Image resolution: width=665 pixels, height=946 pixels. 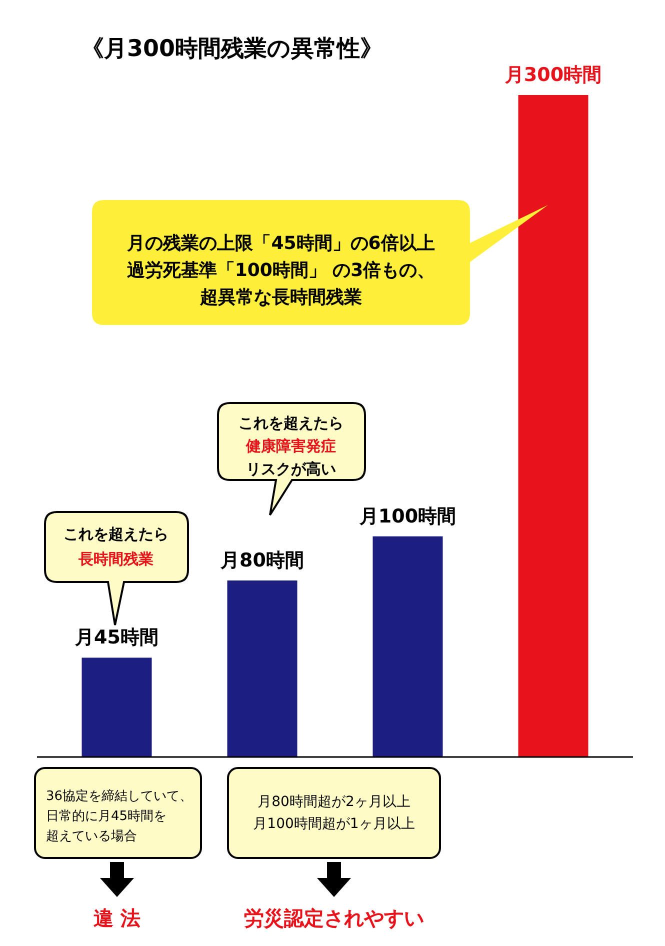 I want to click on text: 36協定を締結していて、, so click(x=119, y=796).